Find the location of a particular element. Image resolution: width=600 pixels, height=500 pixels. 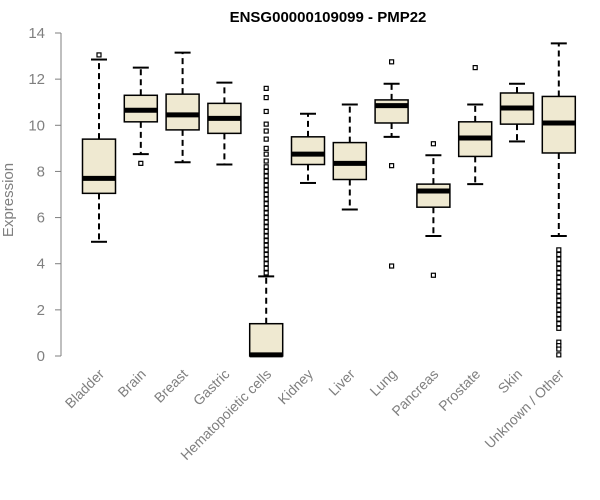

box-lung is located at coordinates (391, 164).